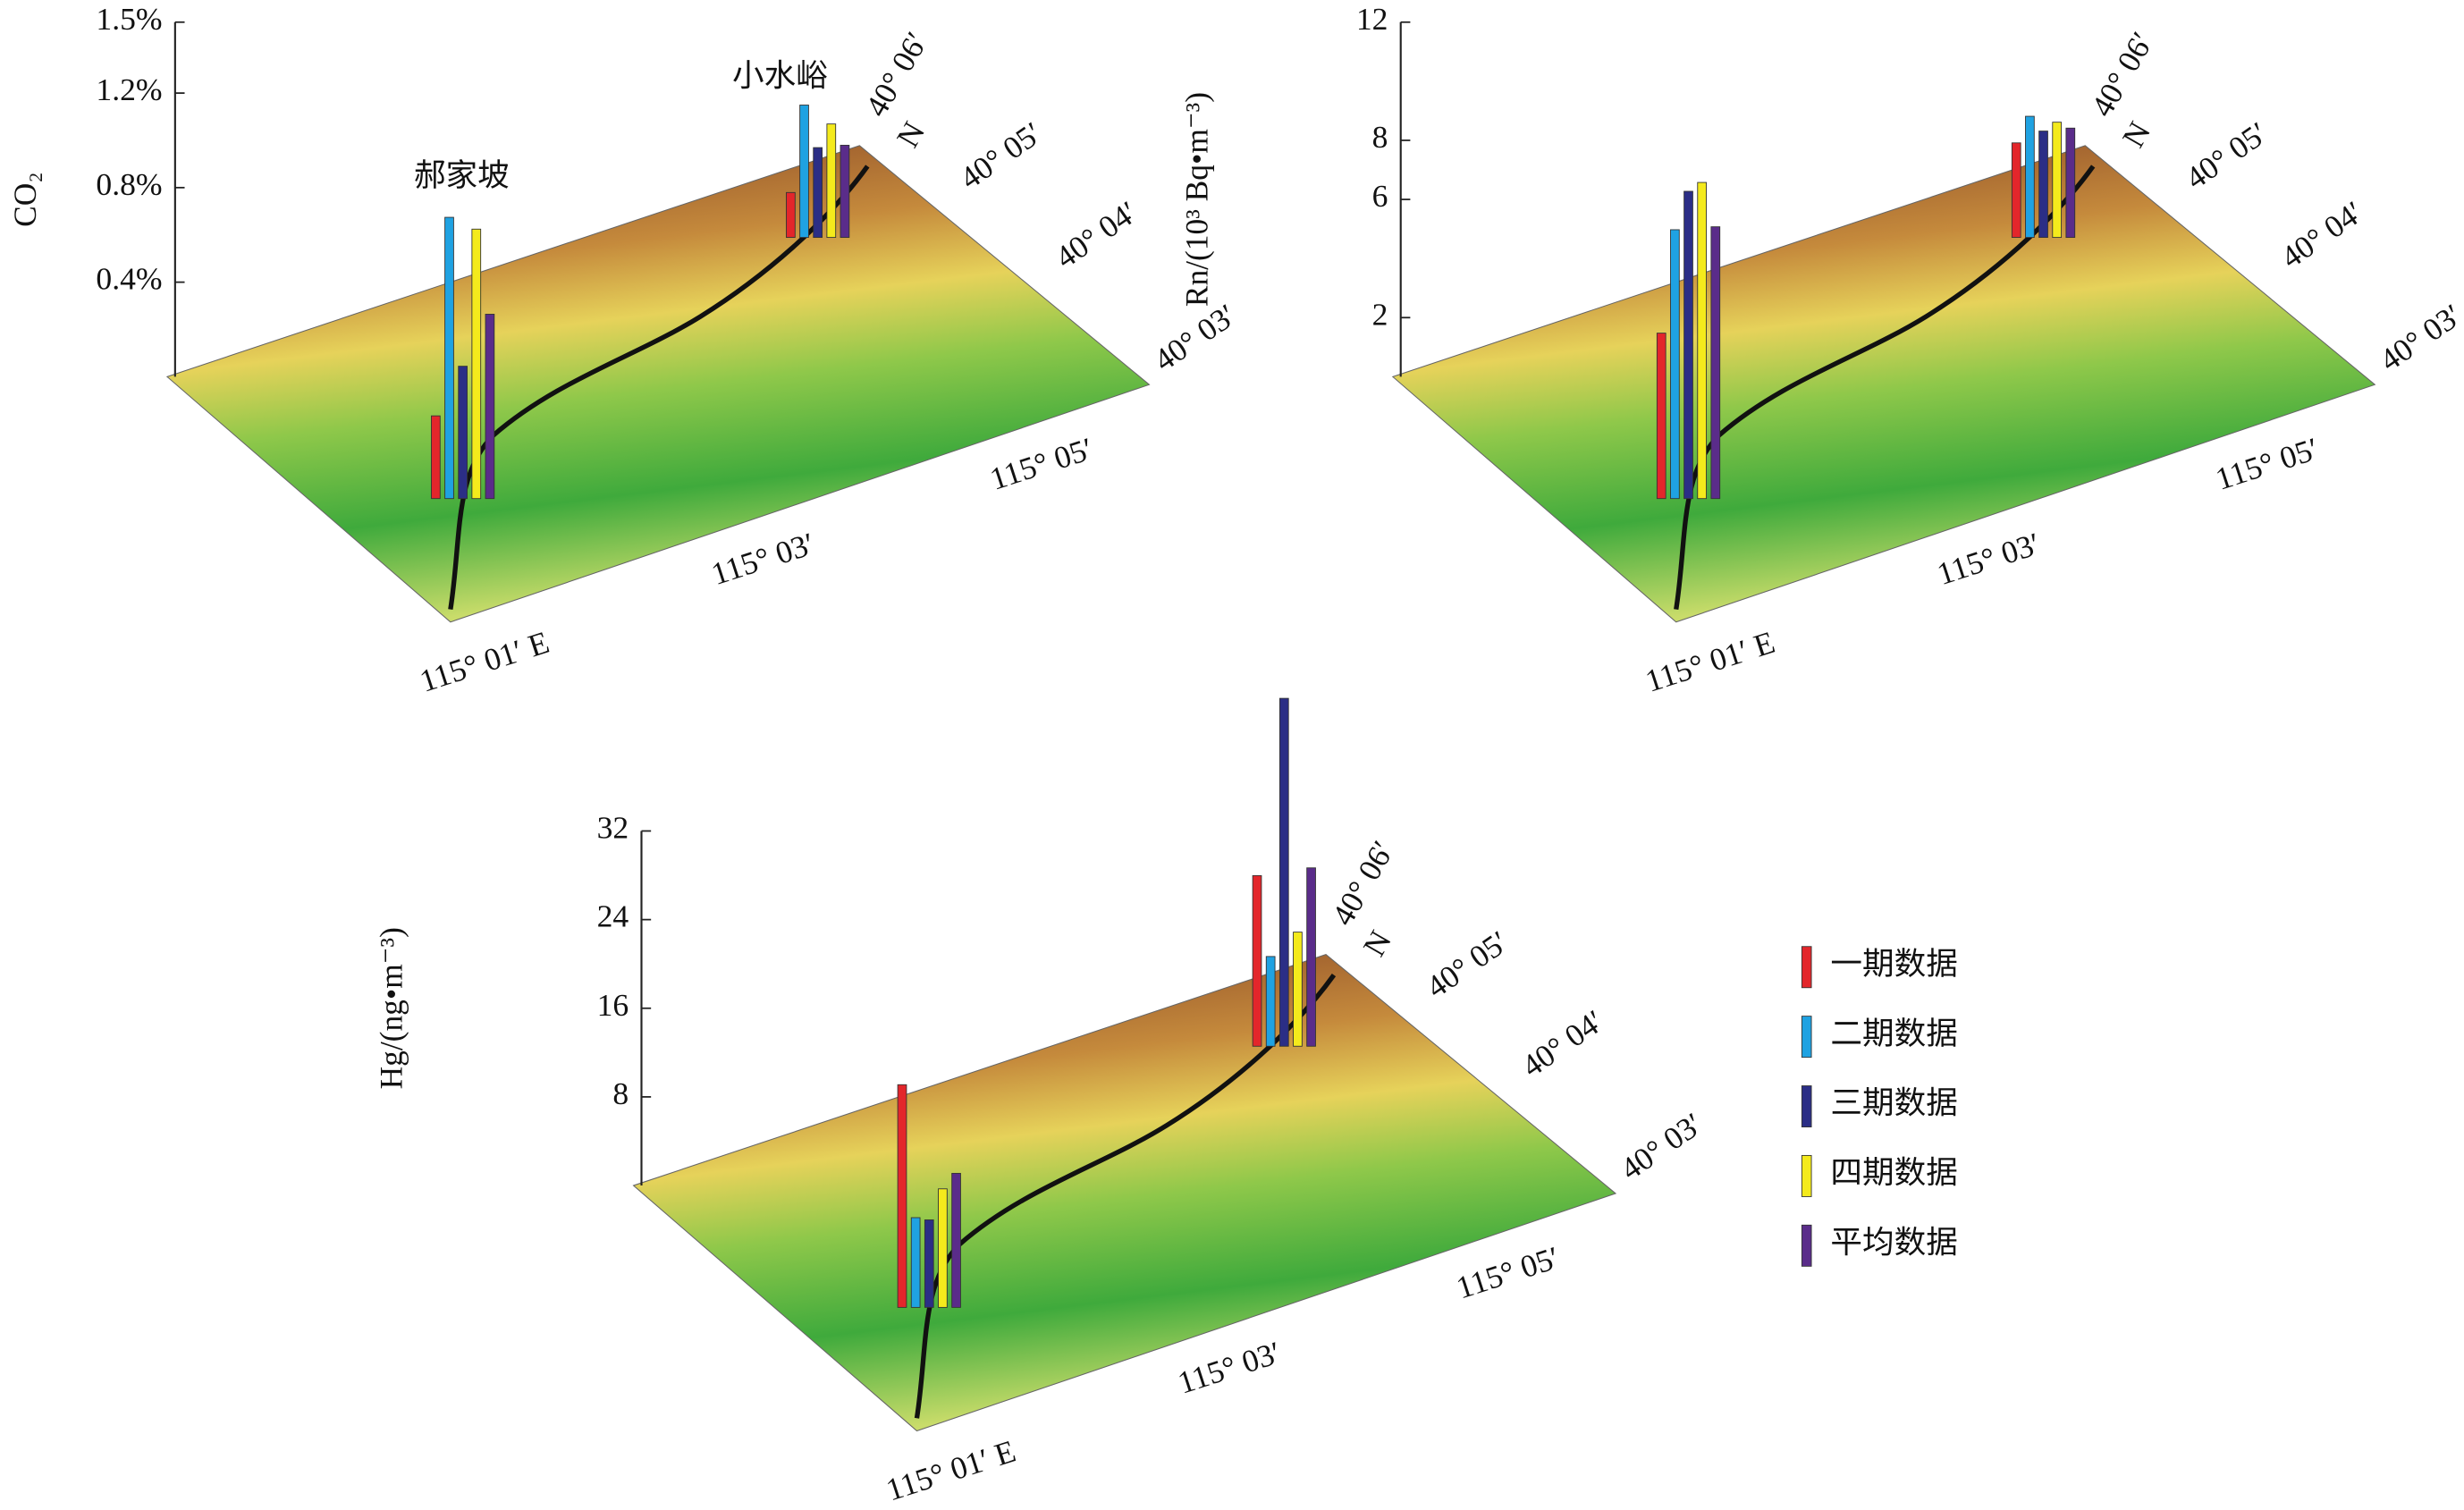 The image size is (2464, 1510). Describe the element at coordinates (462, 175) in the screenshot. I see `site-label: 郝家坡` at that location.